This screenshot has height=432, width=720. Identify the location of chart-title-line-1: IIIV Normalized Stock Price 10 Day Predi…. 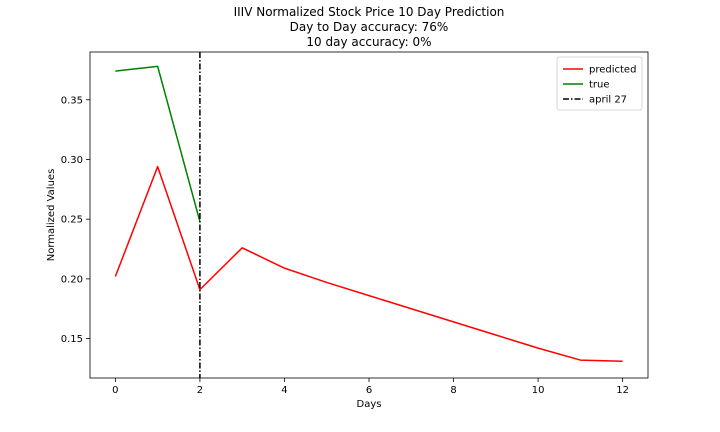
(369, 12).